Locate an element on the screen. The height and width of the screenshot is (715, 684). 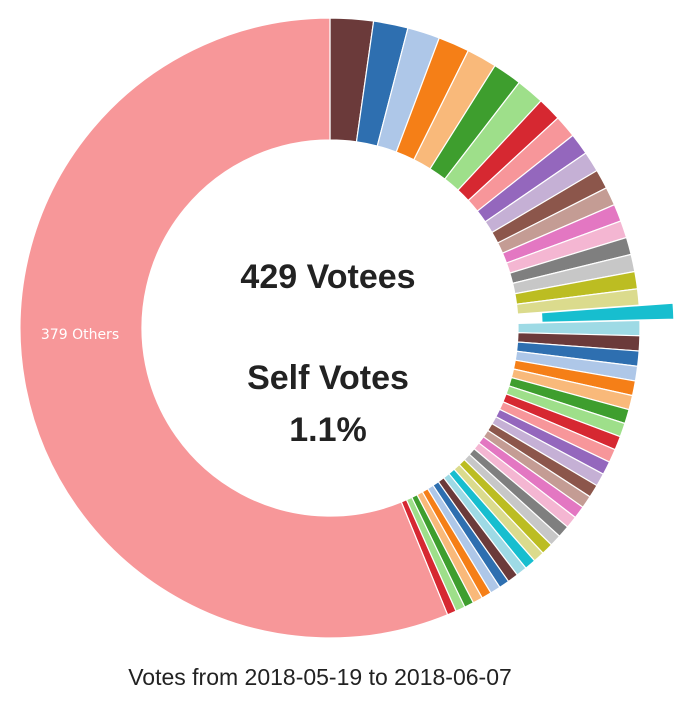
chart-caption: Votes from 2018-05-19 to 2018-06-07 is located at coordinates (320, 677).